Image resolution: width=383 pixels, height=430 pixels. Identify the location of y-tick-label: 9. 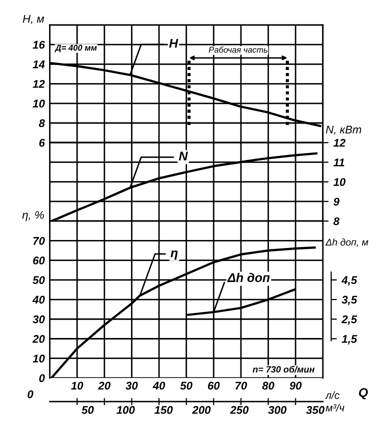
(337, 202).